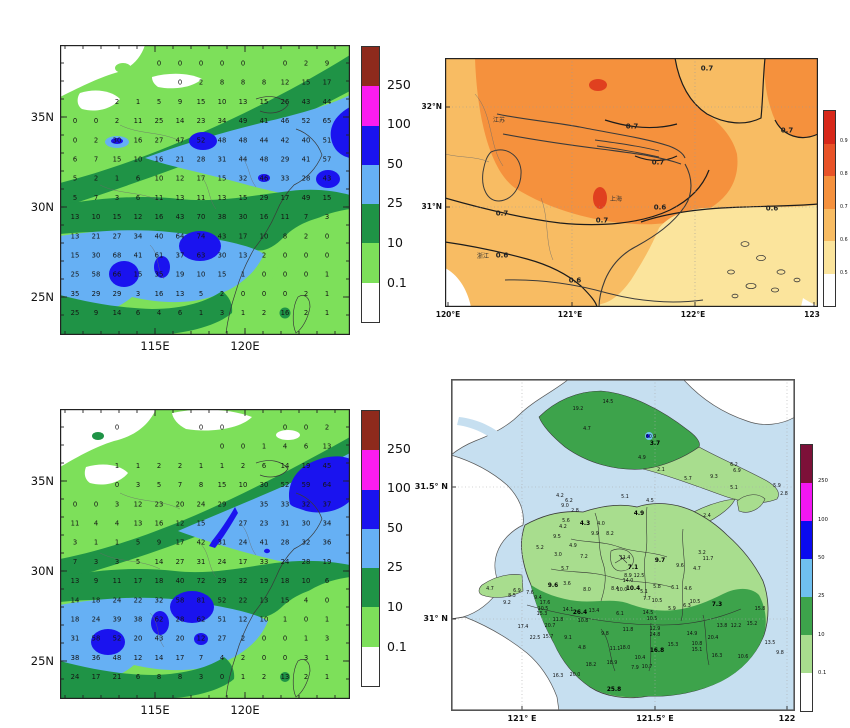  I want to click on station-value: 9.2, so click(507, 603).